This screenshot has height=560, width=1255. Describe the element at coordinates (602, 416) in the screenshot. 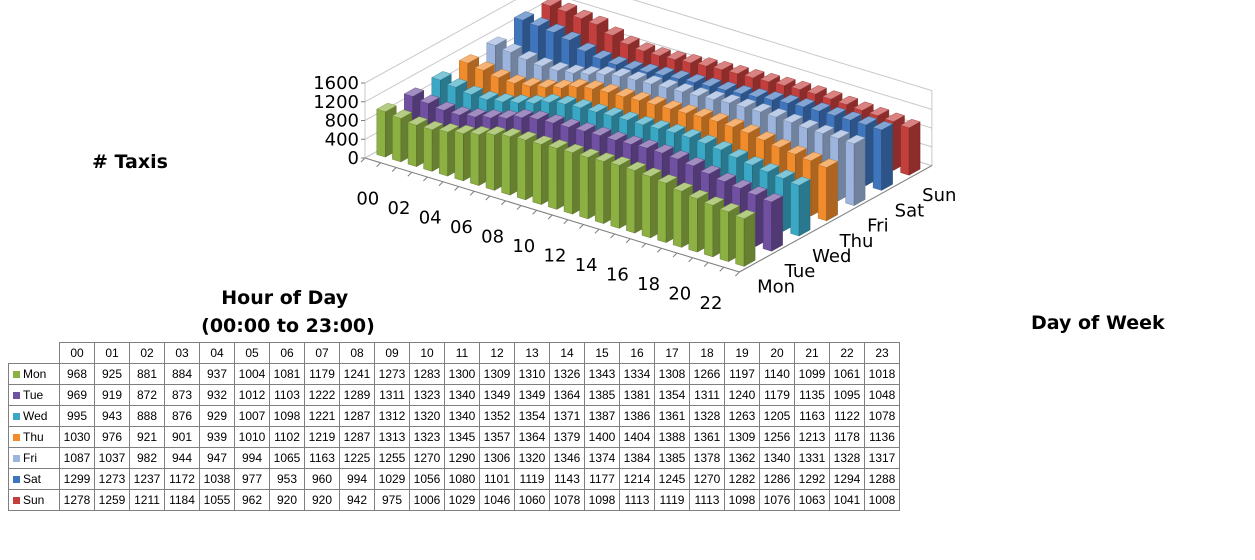

I see `table-cell: 1387` at that location.